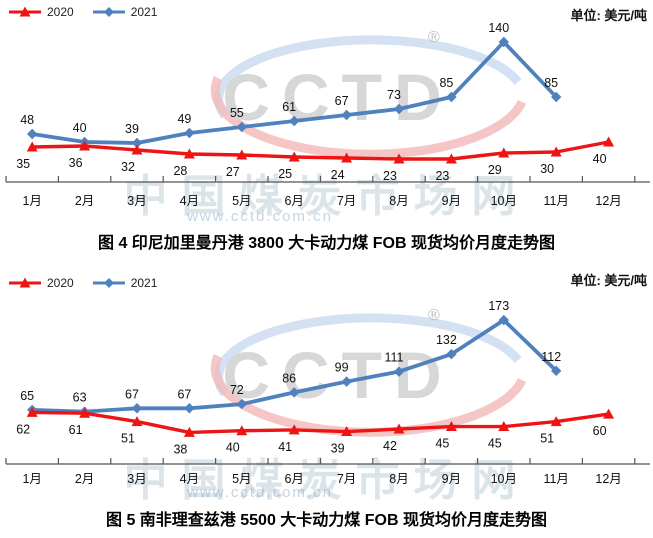 This screenshot has height=538, width=653. Describe the element at coordinates (390, 446) in the screenshot. I see `data-label-2020: 42` at that location.